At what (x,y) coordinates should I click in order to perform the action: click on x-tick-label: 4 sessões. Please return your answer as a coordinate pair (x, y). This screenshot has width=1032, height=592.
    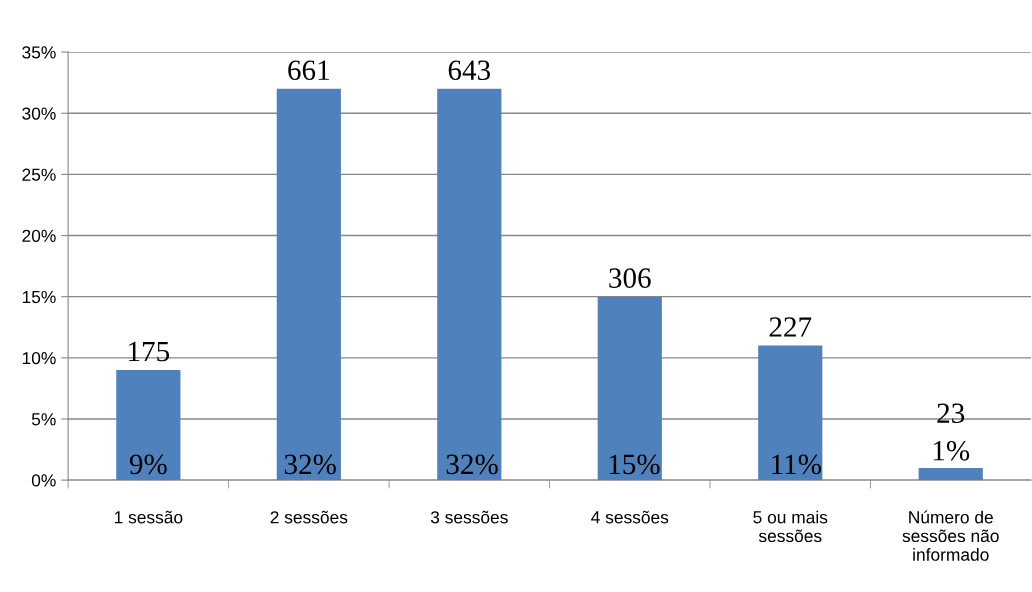
    Looking at the image, I should click on (630, 517).